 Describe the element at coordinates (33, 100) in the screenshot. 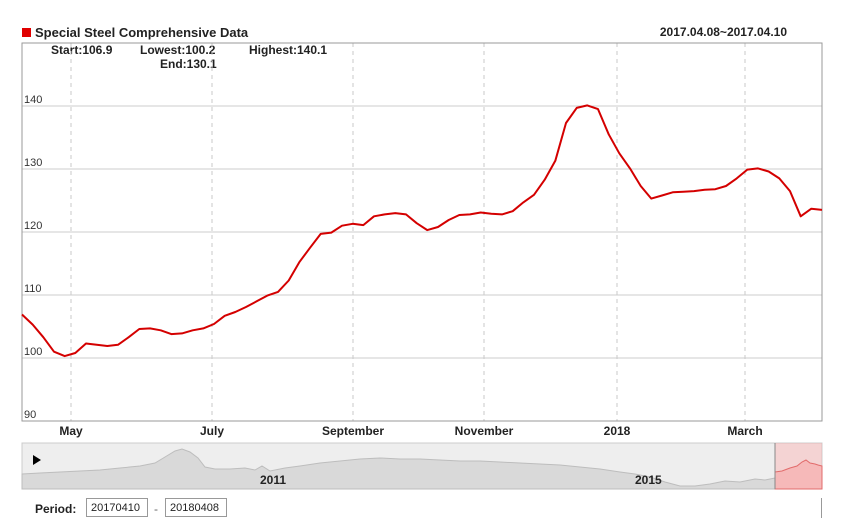

I see `y-tick-label: 140` at that location.